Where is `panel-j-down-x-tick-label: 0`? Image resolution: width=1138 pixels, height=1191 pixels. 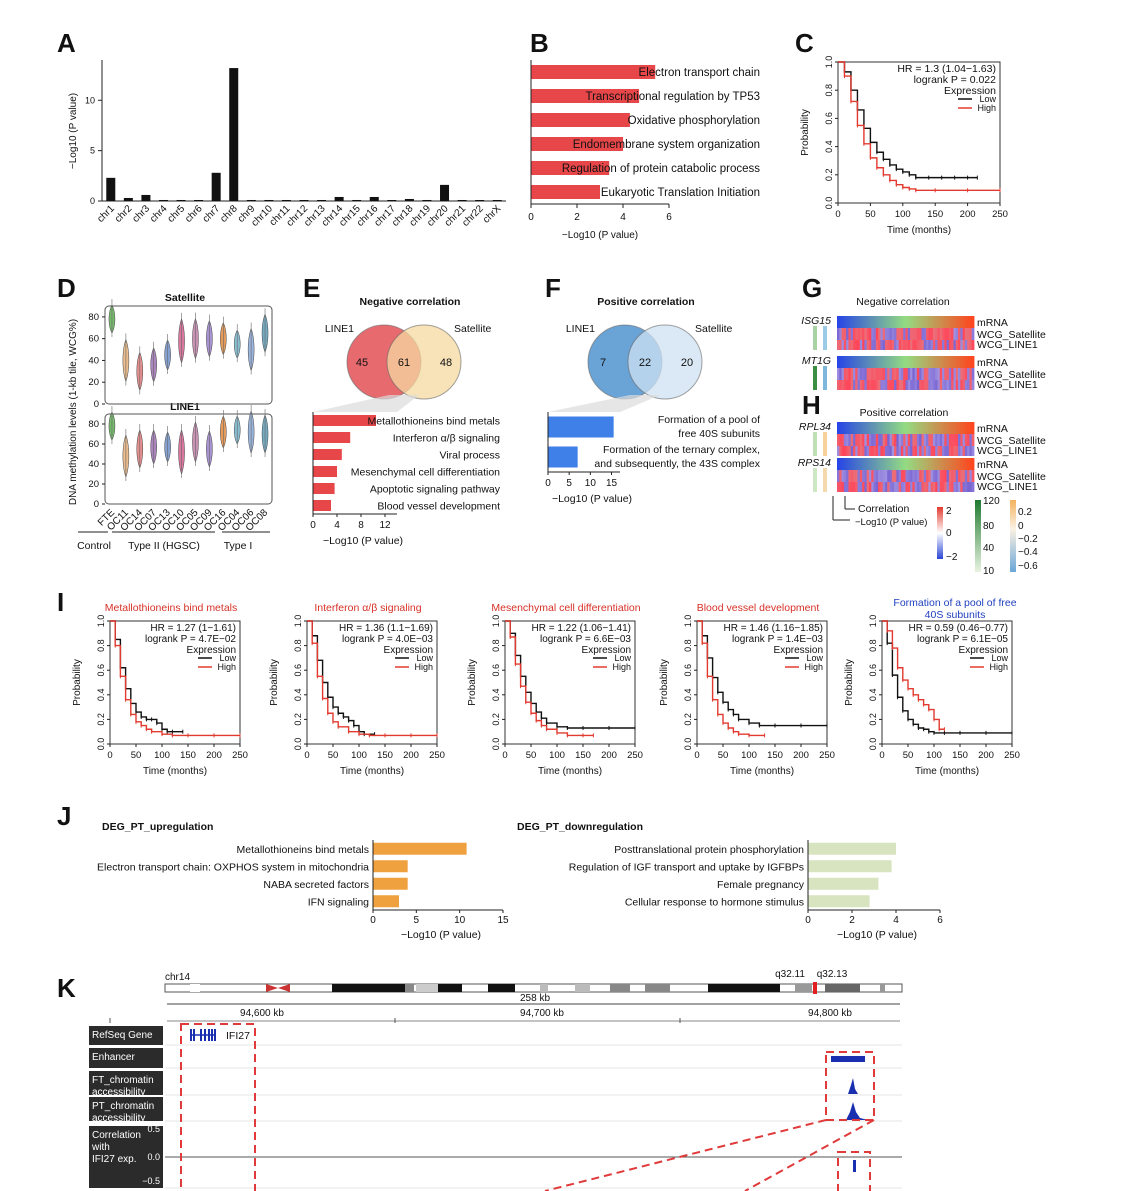
panel-j-down-x-tick-label: 0 is located at coordinates (808, 920).